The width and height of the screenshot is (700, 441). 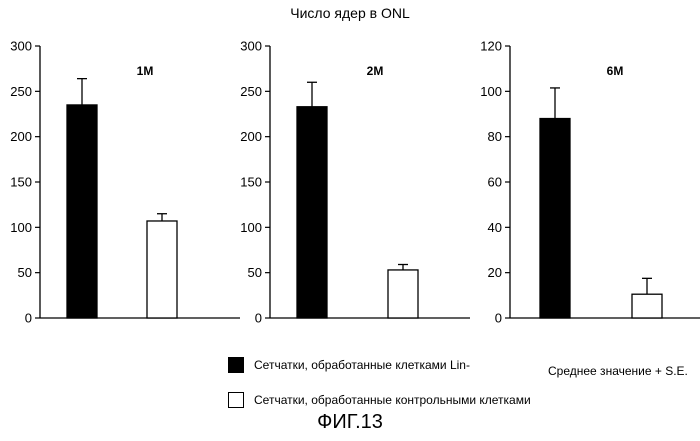 I want to click on chart-3-y-tick-label: 0, so click(x=498, y=318).